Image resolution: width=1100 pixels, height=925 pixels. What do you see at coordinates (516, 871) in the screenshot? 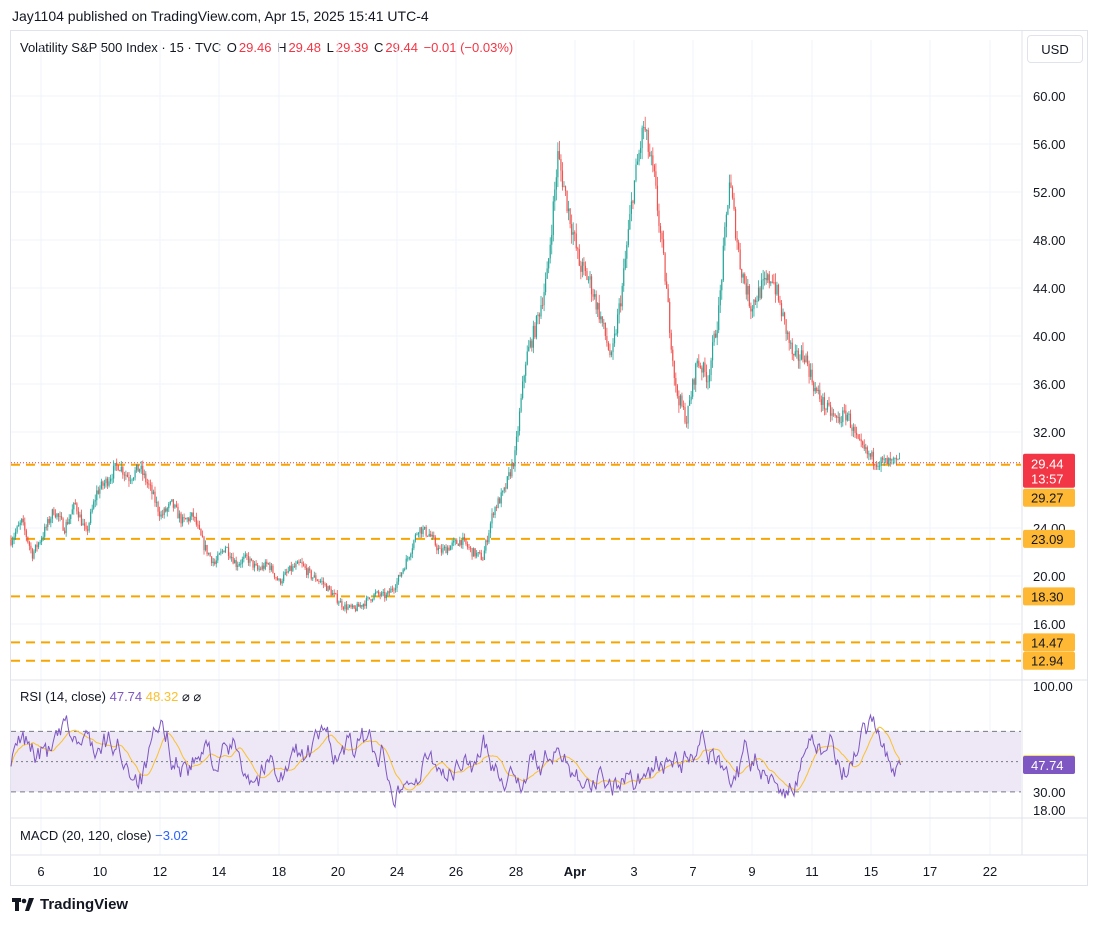
I see `x-tick-label: 28` at bounding box center [516, 871].